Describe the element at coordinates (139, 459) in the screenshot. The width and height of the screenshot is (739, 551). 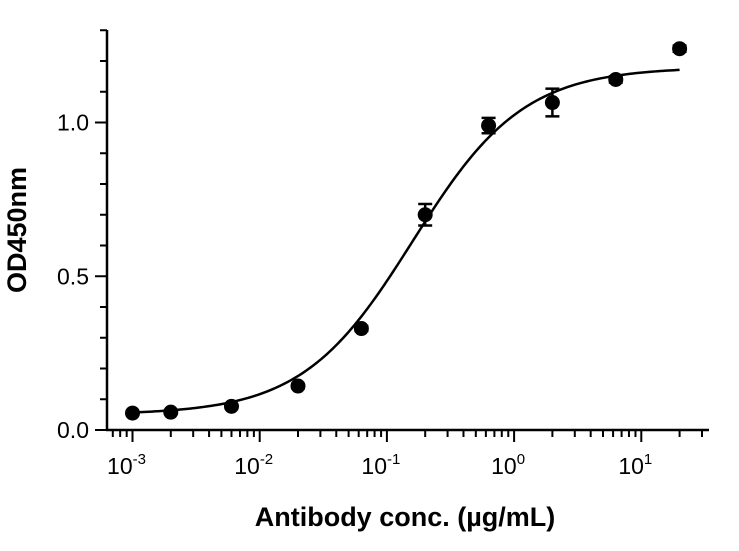
I see `x-tick-exponent: -3` at that location.